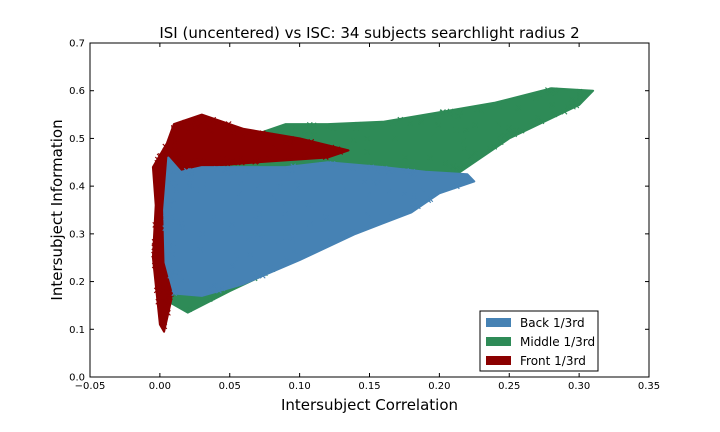 This screenshot has height=432, width=720. Describe the element at coordinates (77, 187) in the screenshot. I see `y-tick-label: 0.4` at that location.